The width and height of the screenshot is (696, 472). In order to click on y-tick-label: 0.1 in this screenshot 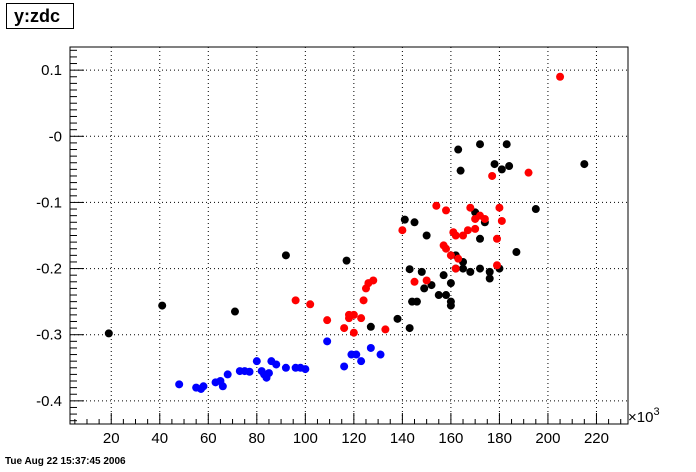, I will do `click(51, 70)`.